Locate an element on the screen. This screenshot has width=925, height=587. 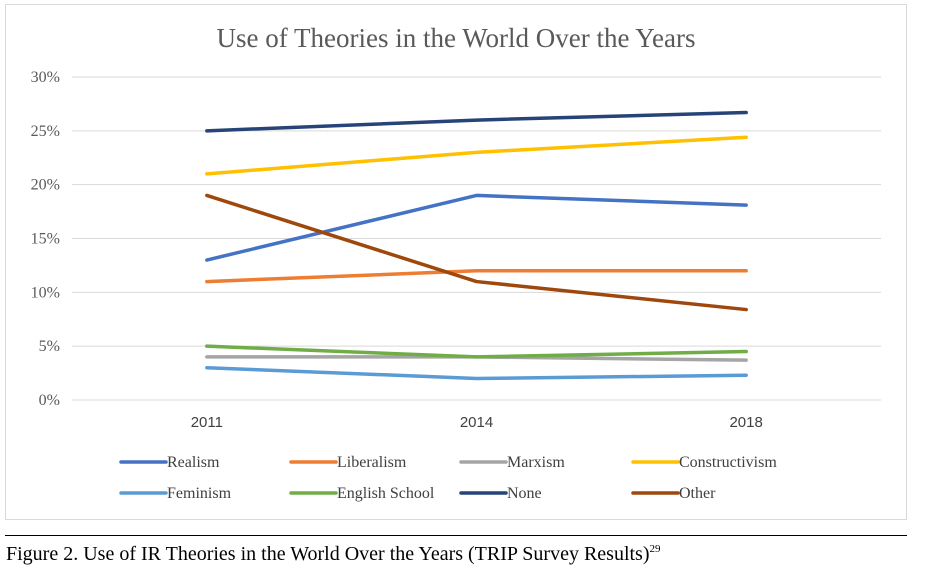
legend-item: Realism is located at coordinates (169, 462).